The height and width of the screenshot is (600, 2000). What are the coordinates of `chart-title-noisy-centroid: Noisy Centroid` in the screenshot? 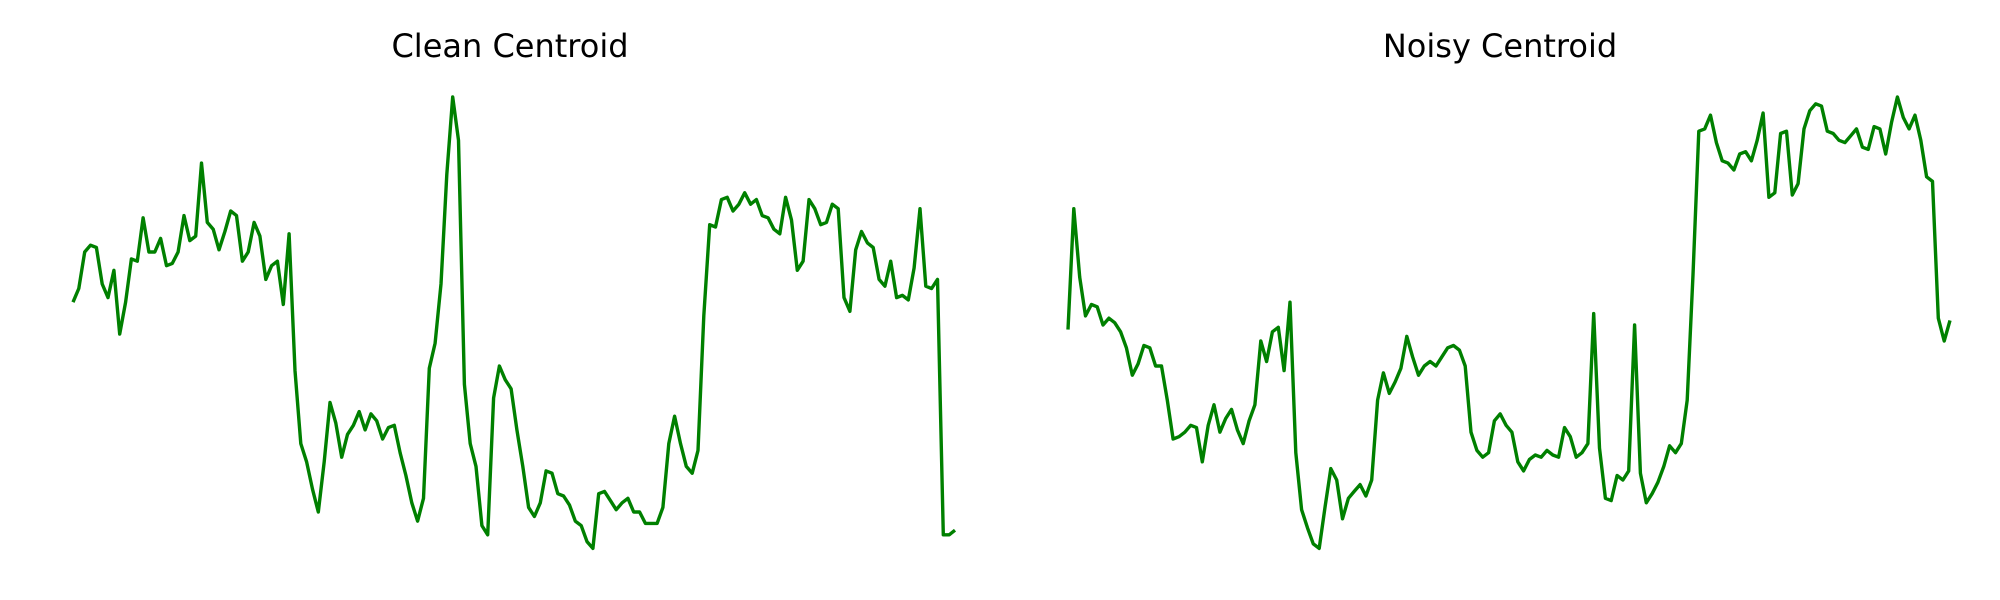 It's located at (1500, 46).